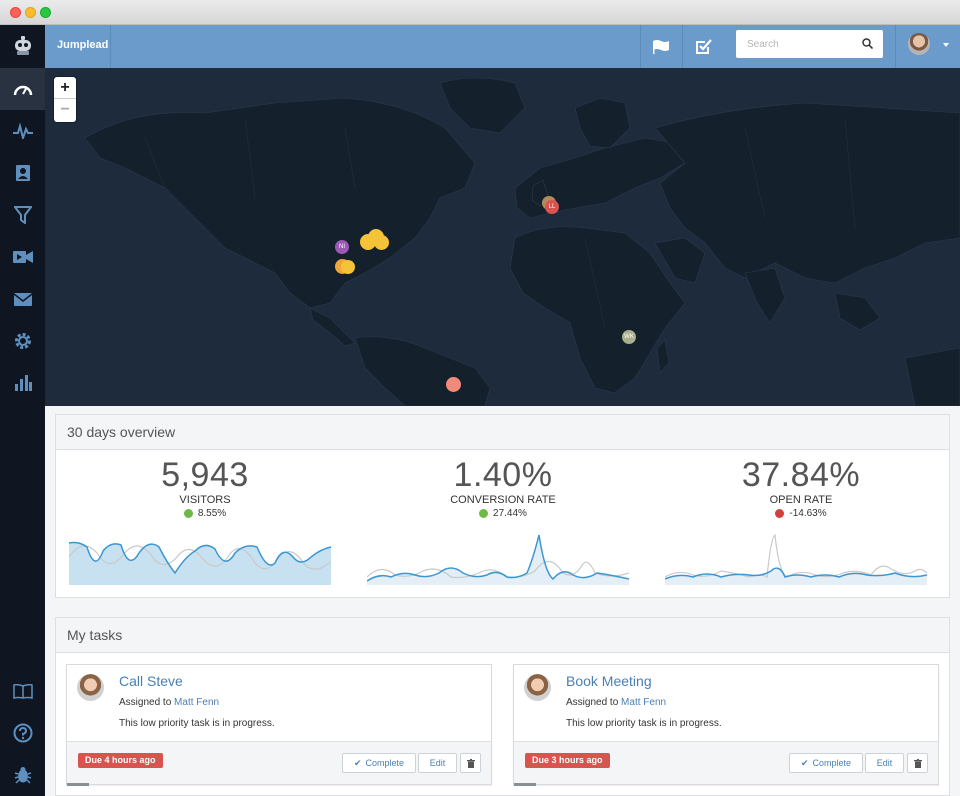 The width and height of the screenshot is (960, 796). Describe the element at coordinates (22, 410) in the screenshot. I see `sidebar` at that location.